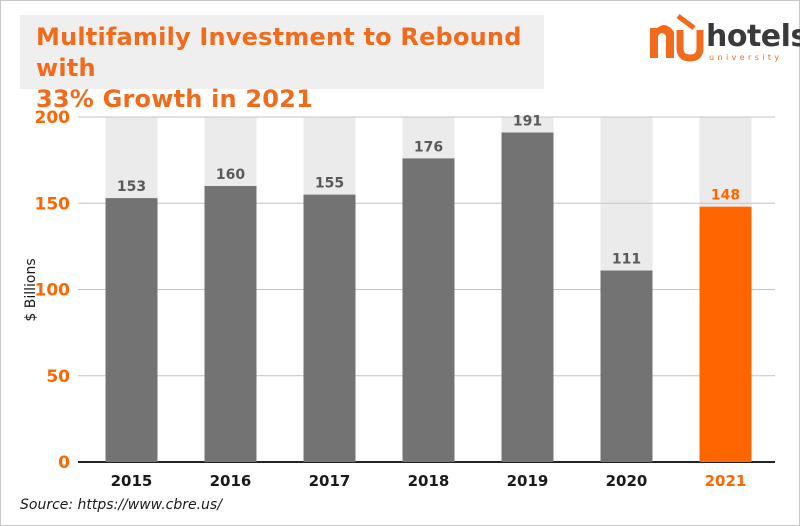 This screenshot has height=526, width=800. What do you see at coordinates (53, 204) in the screenshot?
I see `y-tick-label-150: 150` at bounding box center [53, 204].